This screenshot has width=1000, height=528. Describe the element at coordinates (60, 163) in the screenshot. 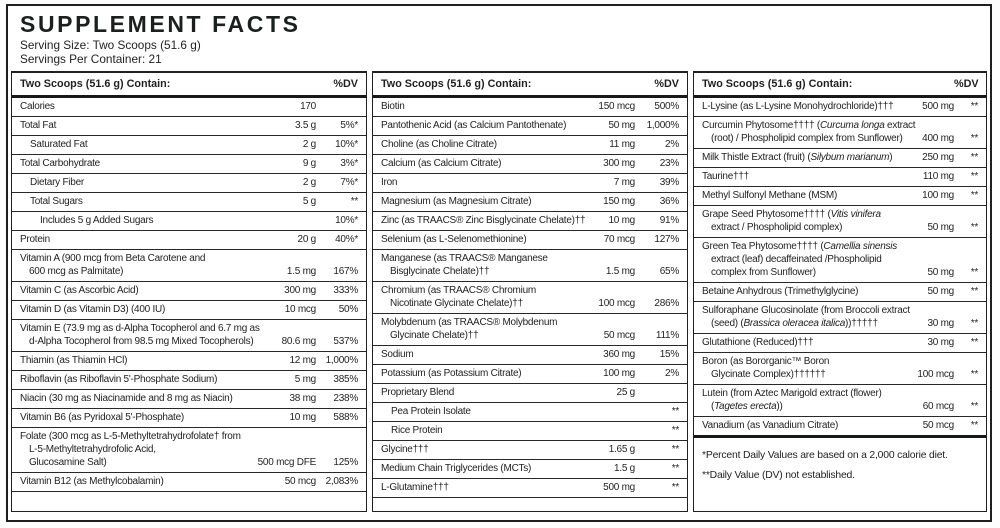

I see `nutrient-name: Total Carbohydrate` at that location.